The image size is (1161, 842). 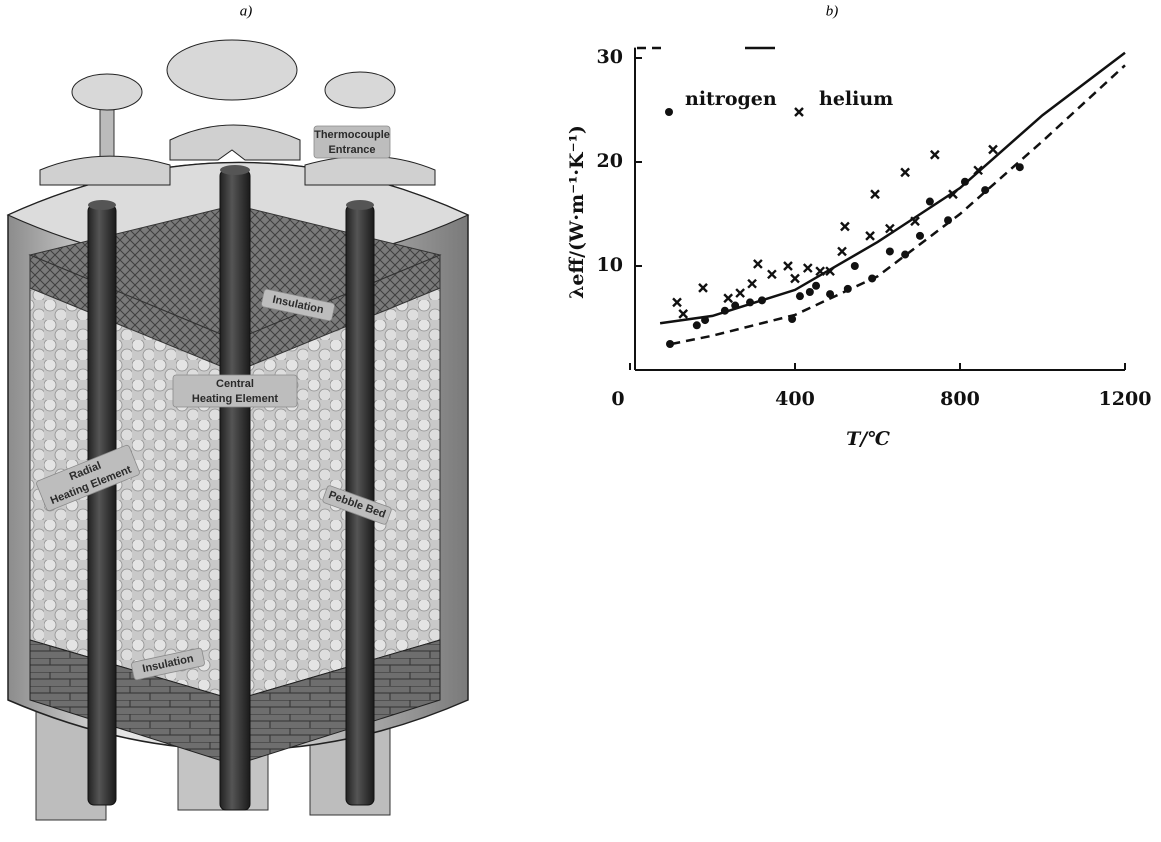 I want to click on y-tick-label: 30, so click(x=610, y=57).